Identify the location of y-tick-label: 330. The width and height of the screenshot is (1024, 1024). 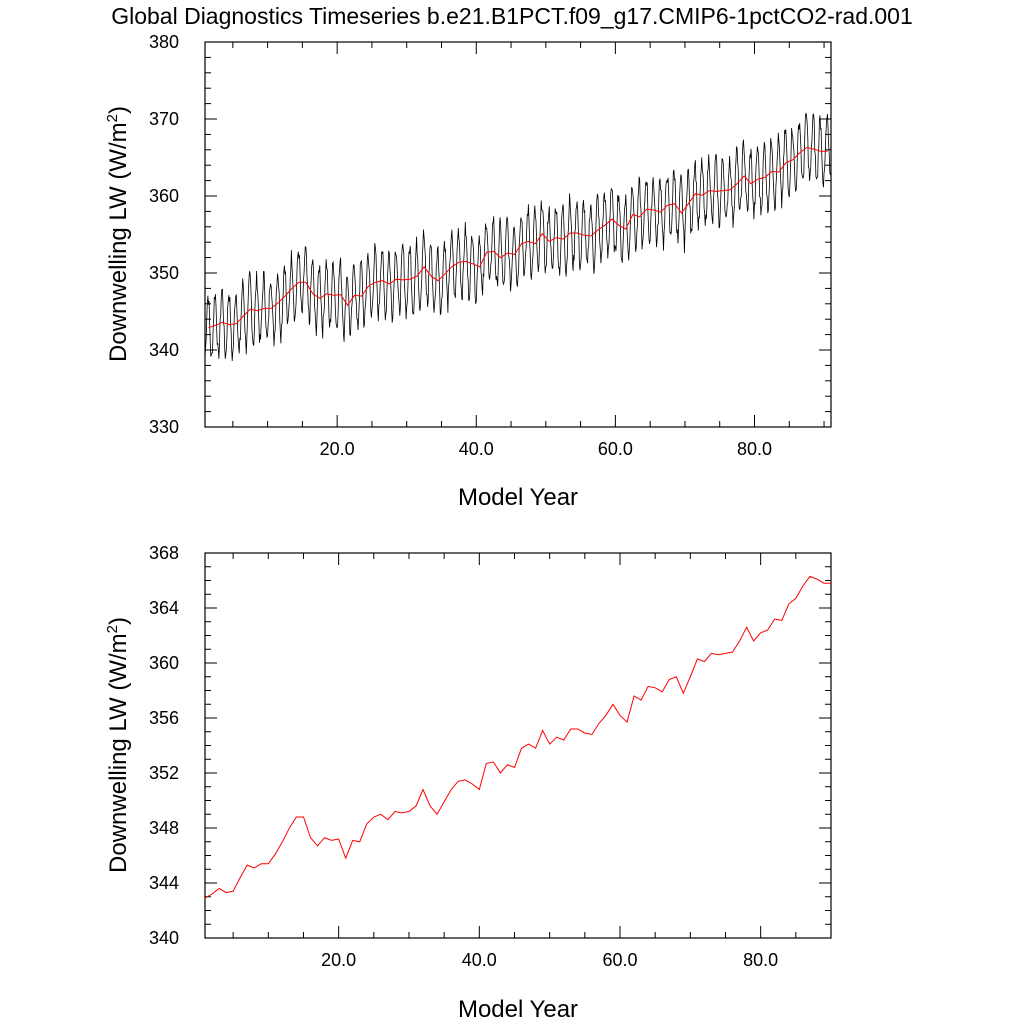
(164, 427).